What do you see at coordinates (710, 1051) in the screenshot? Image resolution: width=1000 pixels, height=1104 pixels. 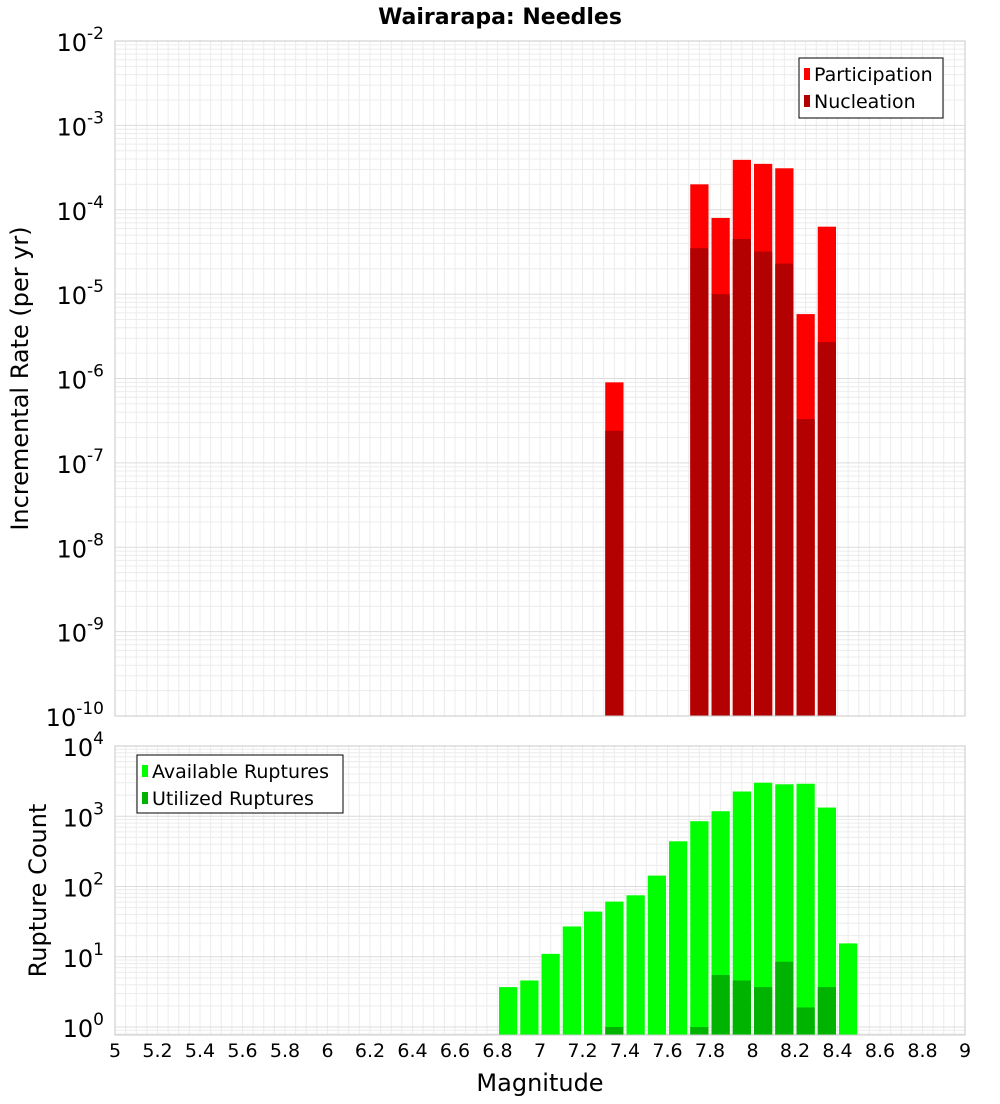 I see `x-tick-label: 7.8` at bounding box center [710, 1051].